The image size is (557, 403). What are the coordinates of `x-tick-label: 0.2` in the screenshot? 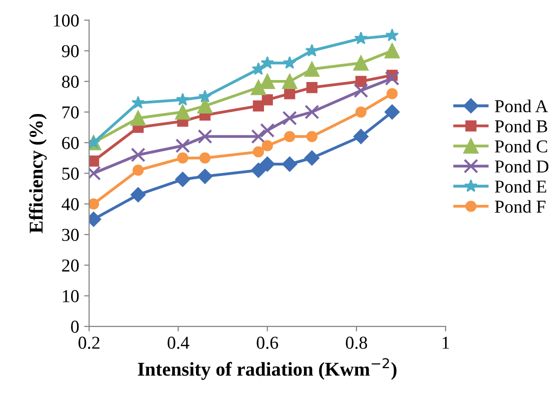 It's located at (89, 342).